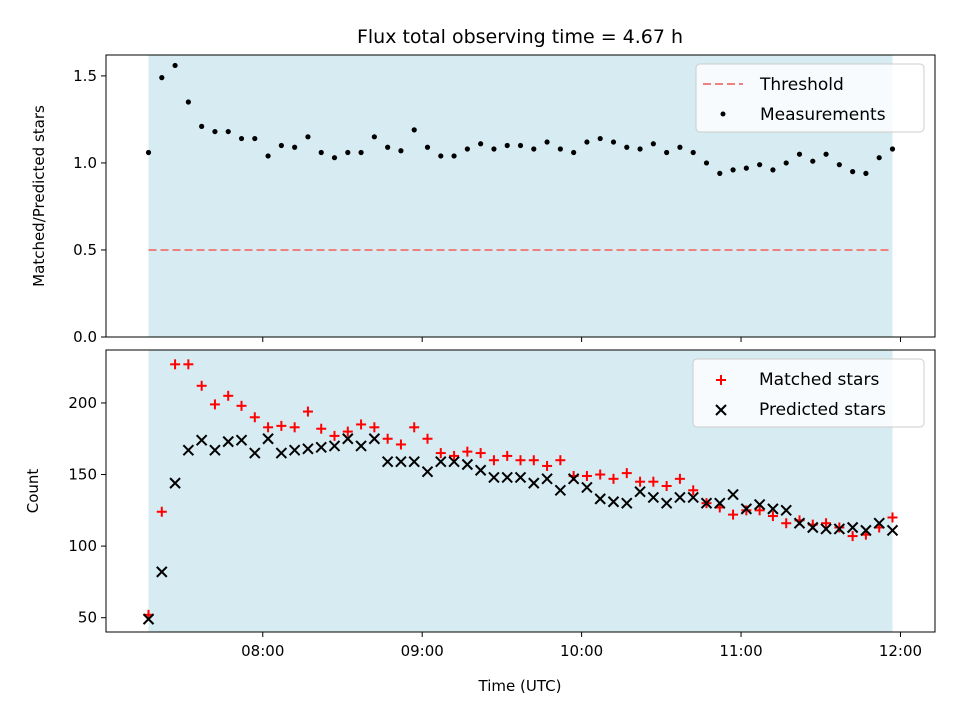 Image resolution: width=960 pixels, height=720 pixels. What do you see at coordinates (33, 491) in the screenshot?
I see `bottom-y-axis-label: Count` at bounding box center [33, 491].